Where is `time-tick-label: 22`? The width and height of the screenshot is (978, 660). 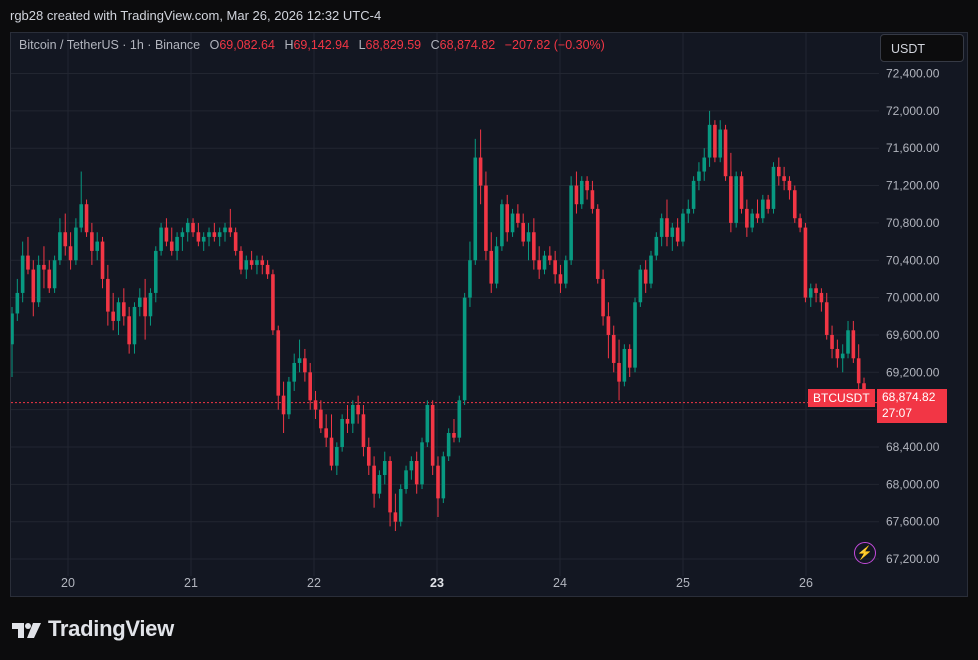 time-tick-label: 22 is located at coordinates (314, 583).